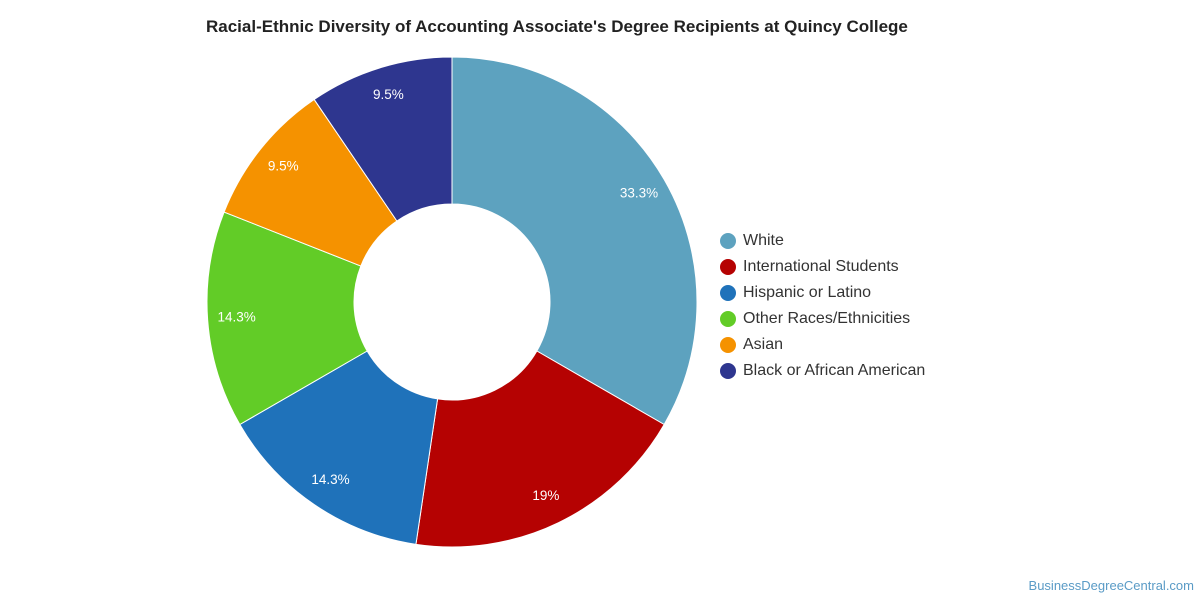  I want to click on legend-label: White, so click(763, 240).